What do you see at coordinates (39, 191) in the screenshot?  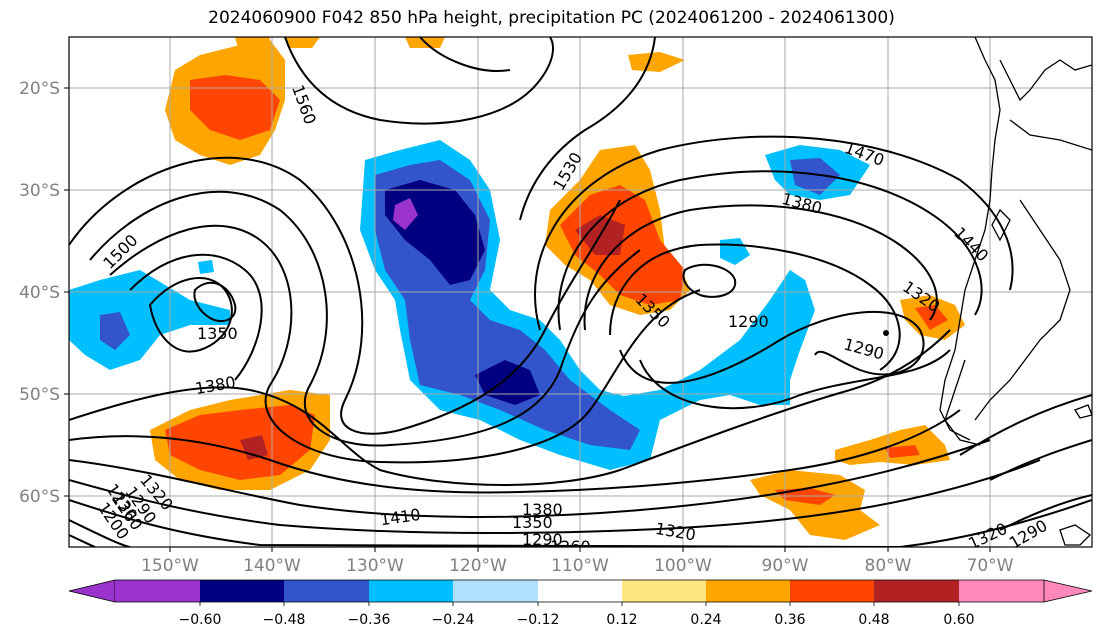 I see `y-tick-label: 30°S` at bounding box center [39, 191].